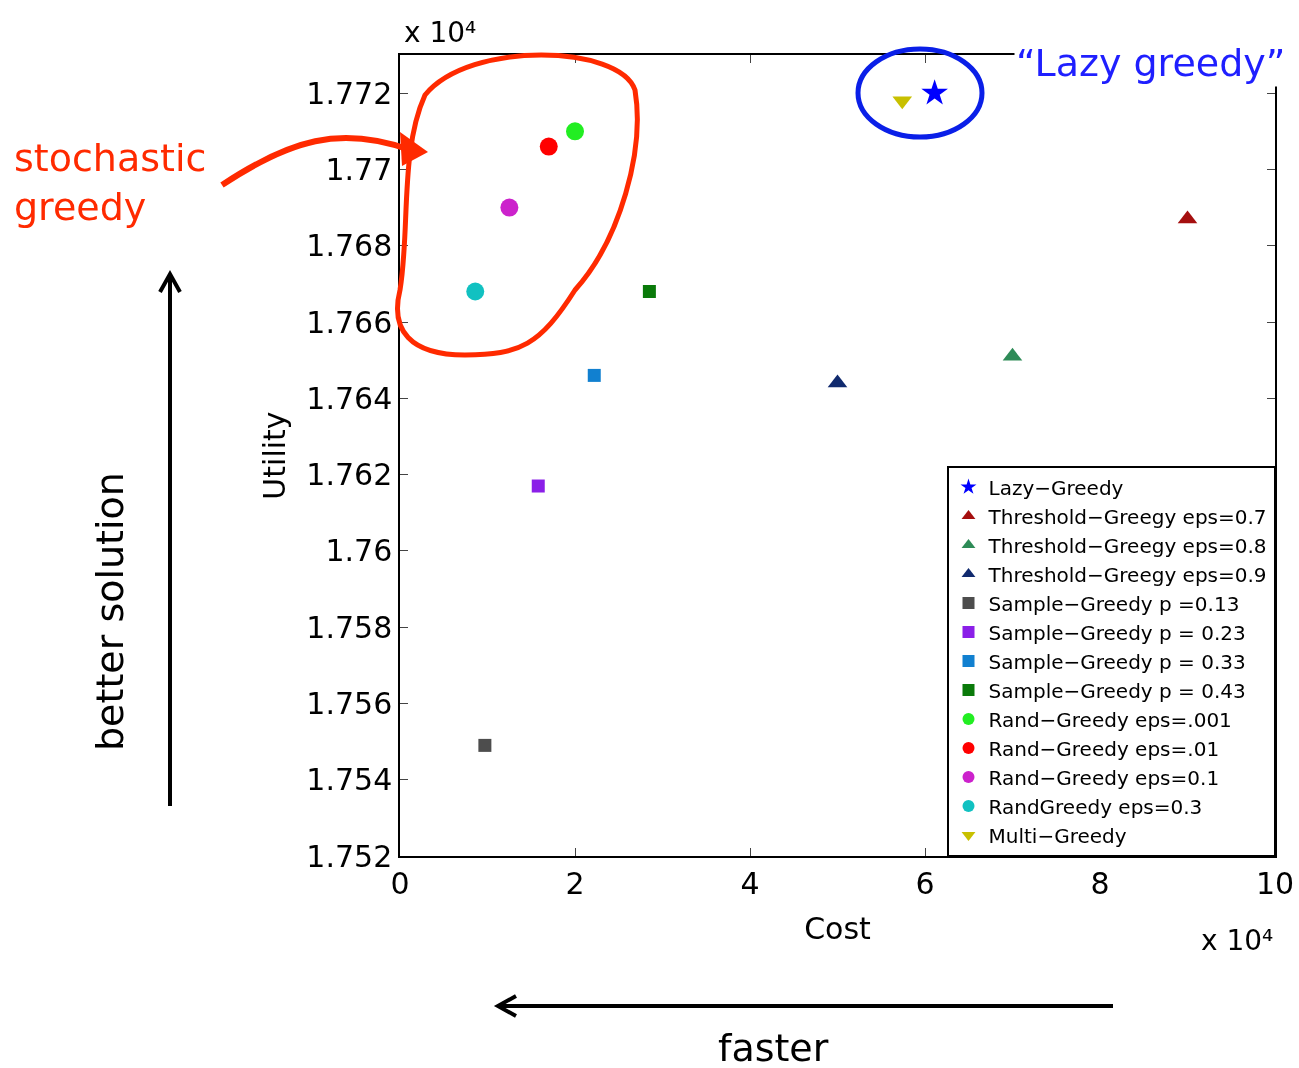  Describe the element at coordinates (274, 455) in the screenshot. I see `y-axis-title: Utility` at that location.